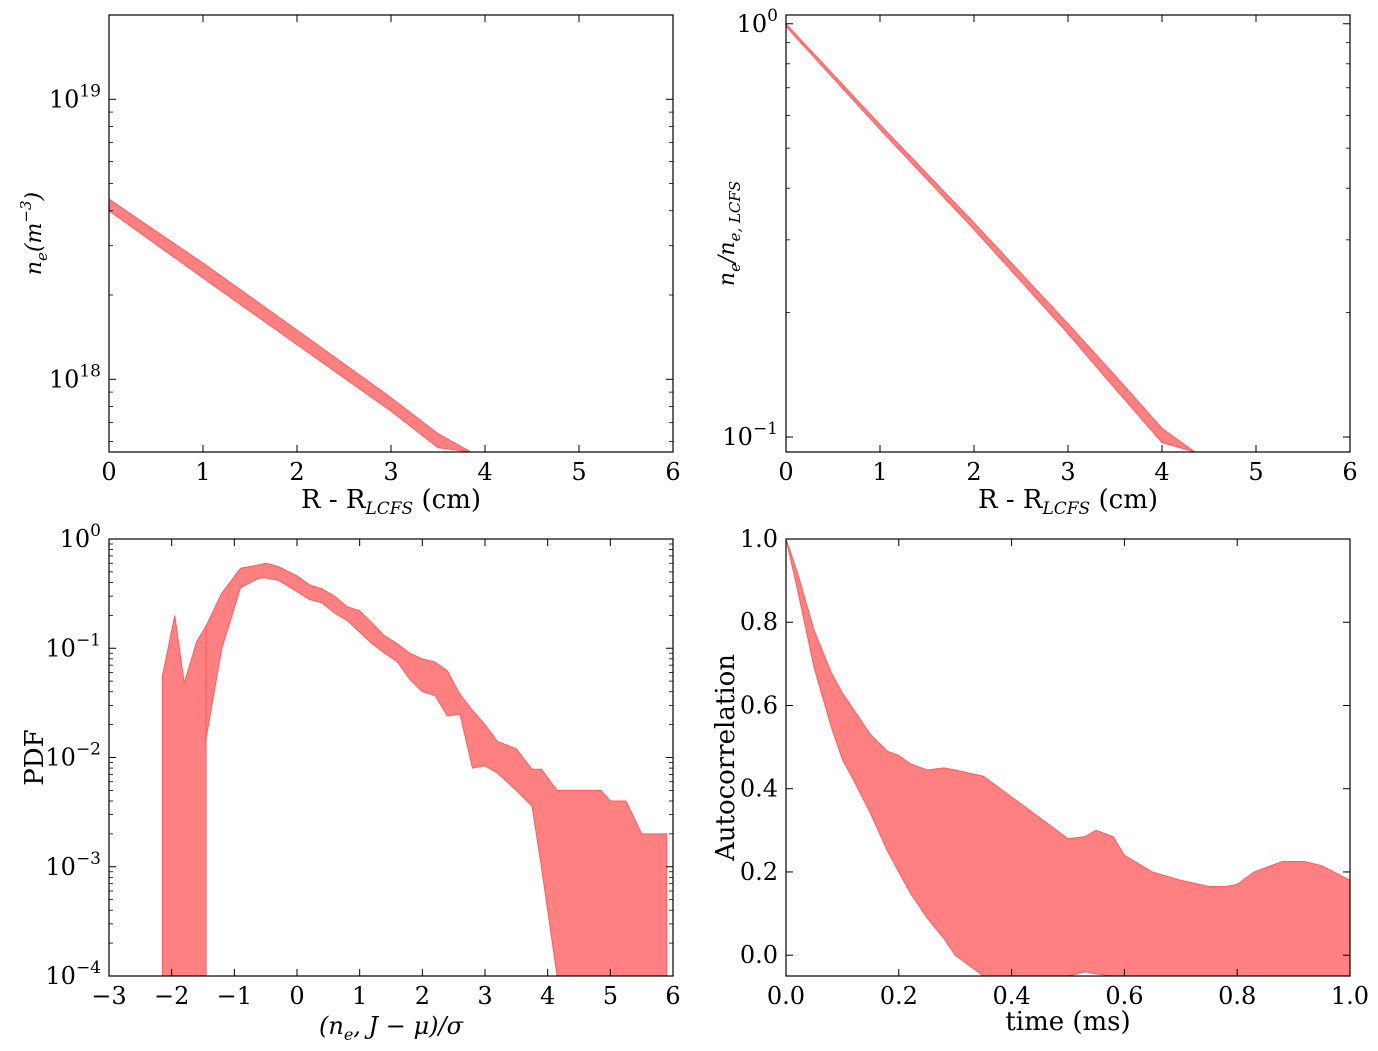  What do you see at coordinates (35, 757) in the screenshot?
I see `y-axis-label: PDF` at bounding box center [35, 757].